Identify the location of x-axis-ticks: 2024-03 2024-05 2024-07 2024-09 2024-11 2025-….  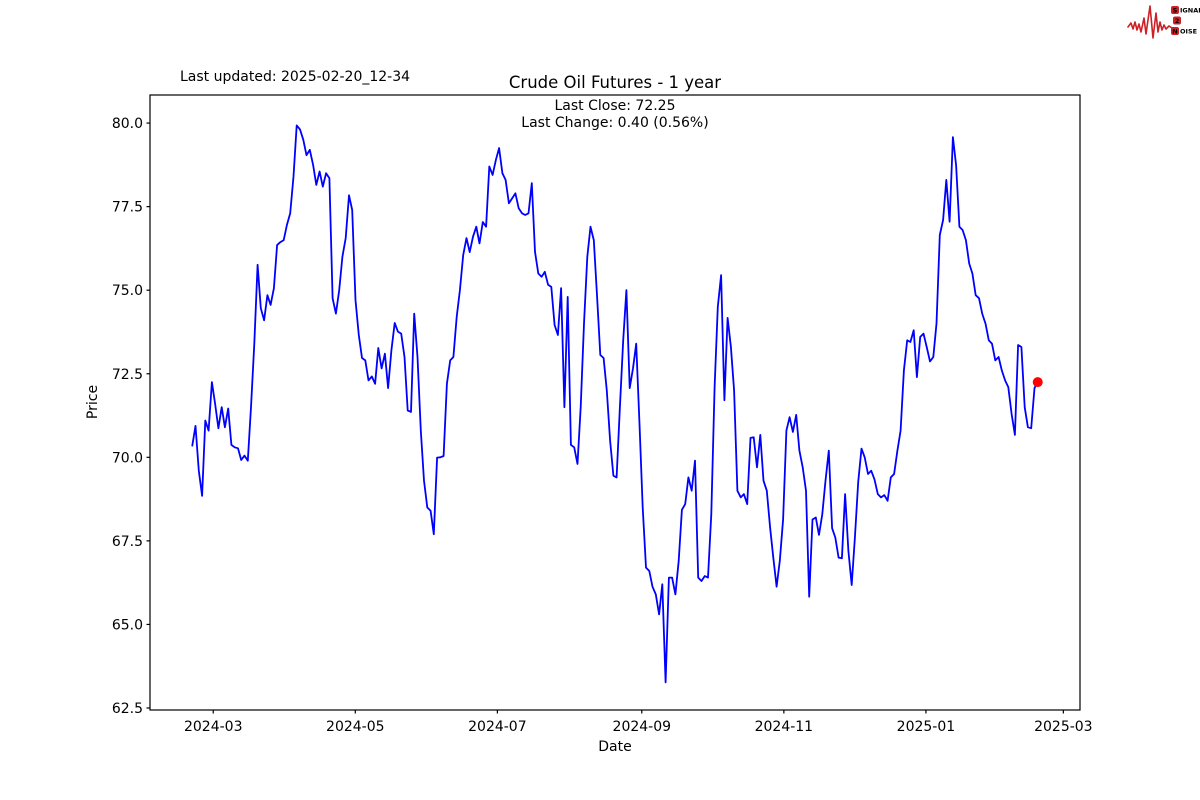
(638, 722).